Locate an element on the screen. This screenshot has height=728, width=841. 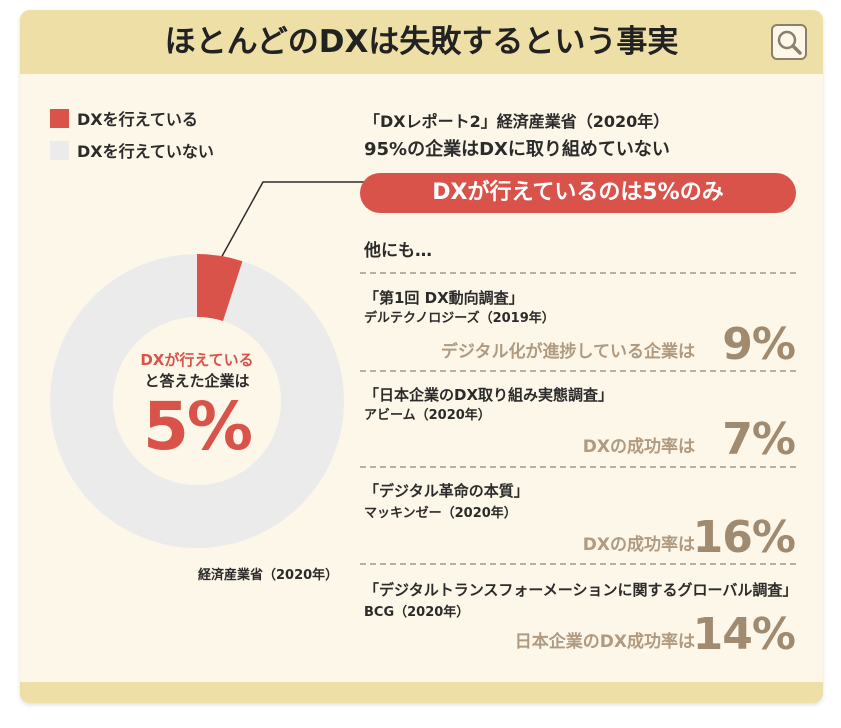
center-value: 5% is located at coordinates (197, 426).